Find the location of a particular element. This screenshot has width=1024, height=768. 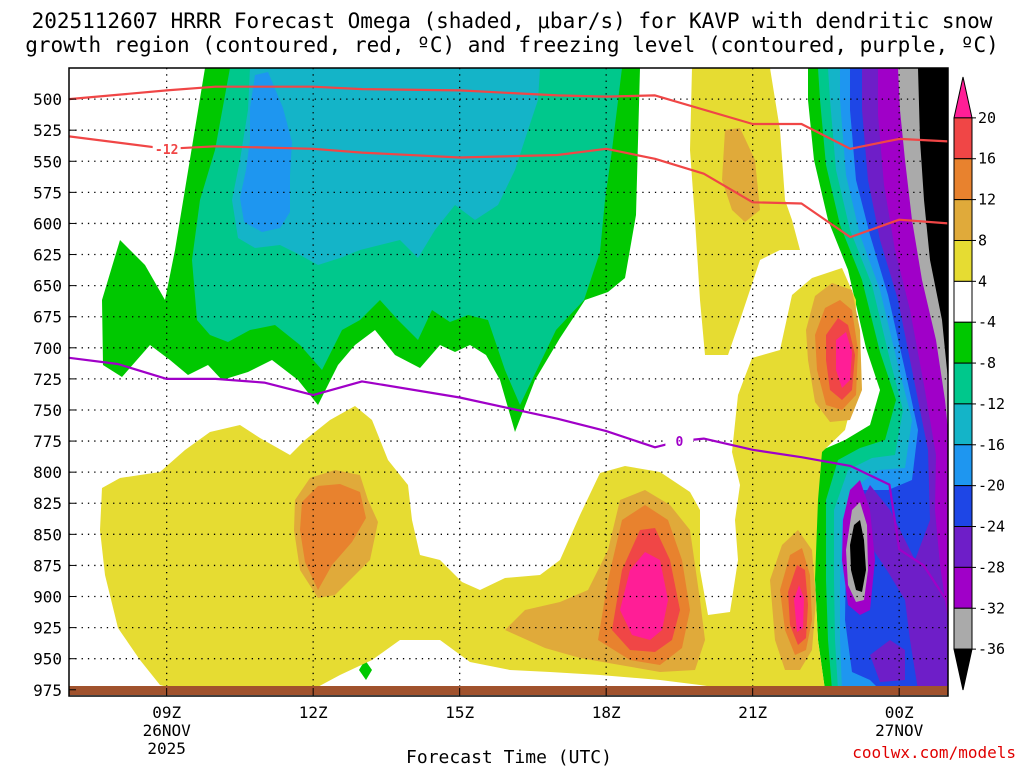

y-tick-label-900: 900 is located at coordinates (47, 597).